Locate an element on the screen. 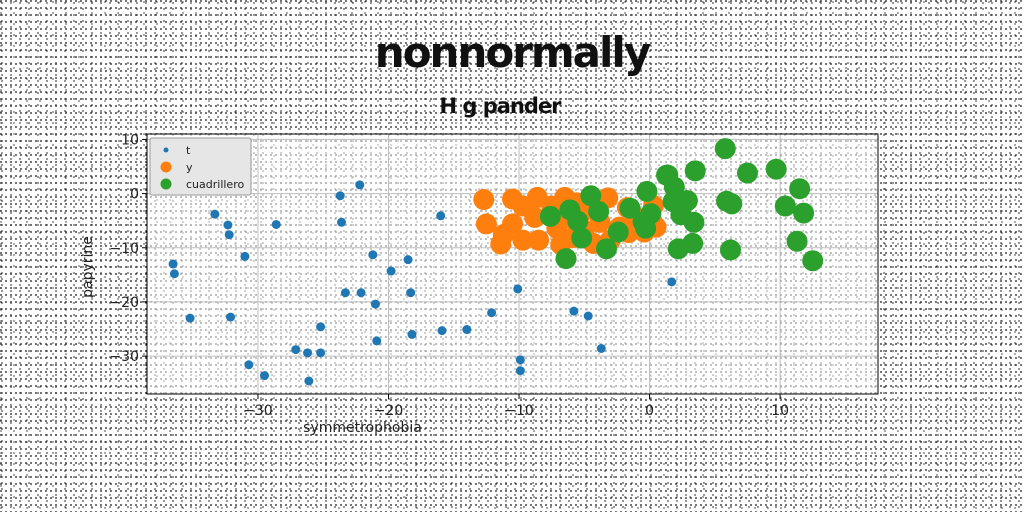 Image resolution: width=1024 pixels, height=512 pixels. legend: ty cuadrillero is located at coordinates (200, 166).